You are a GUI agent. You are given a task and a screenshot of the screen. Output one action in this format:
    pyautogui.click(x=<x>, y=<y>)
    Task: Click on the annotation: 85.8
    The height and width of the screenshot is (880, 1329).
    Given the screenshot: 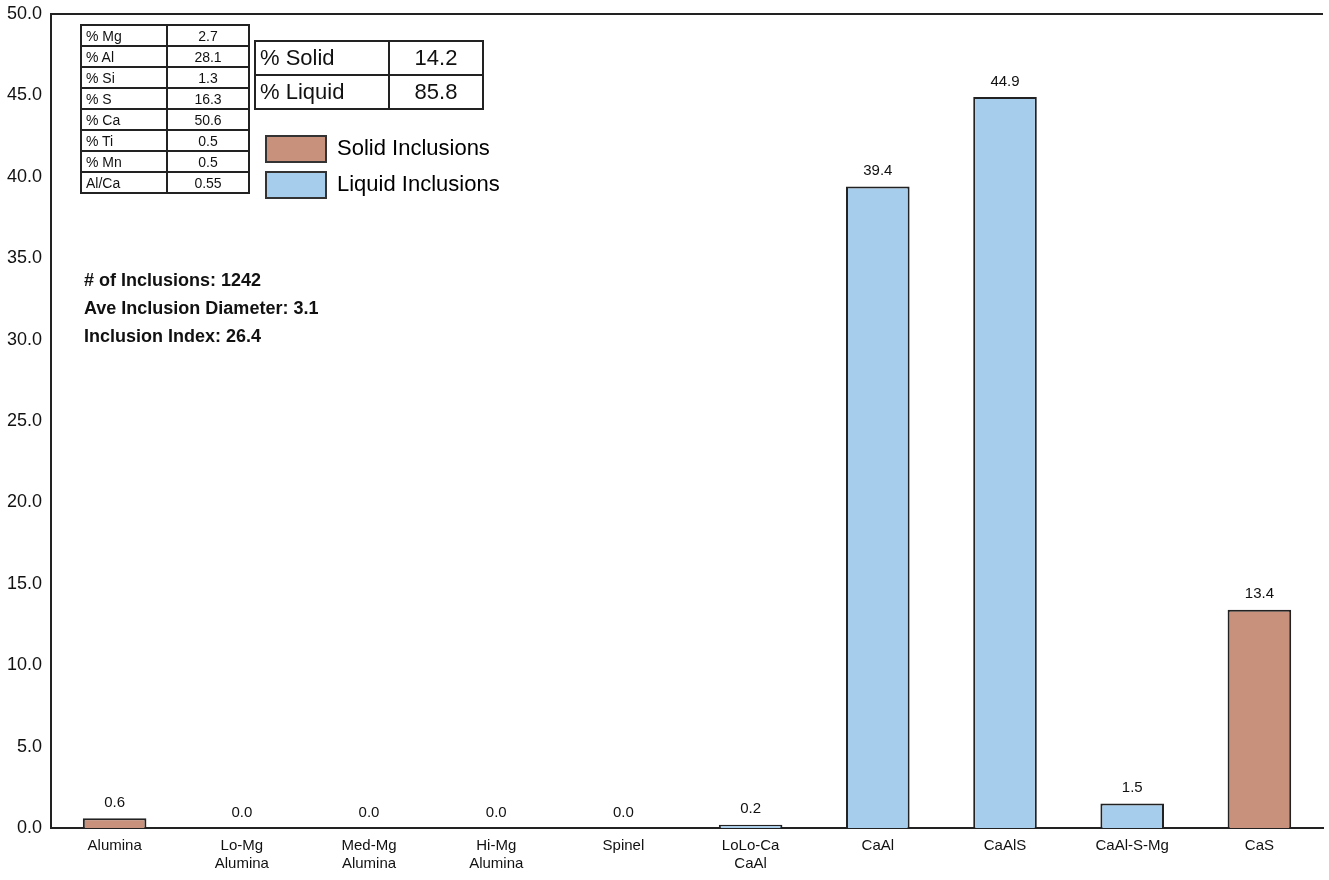 What is the action you would take?
    pyautogui.click(x=436, y=92)
    